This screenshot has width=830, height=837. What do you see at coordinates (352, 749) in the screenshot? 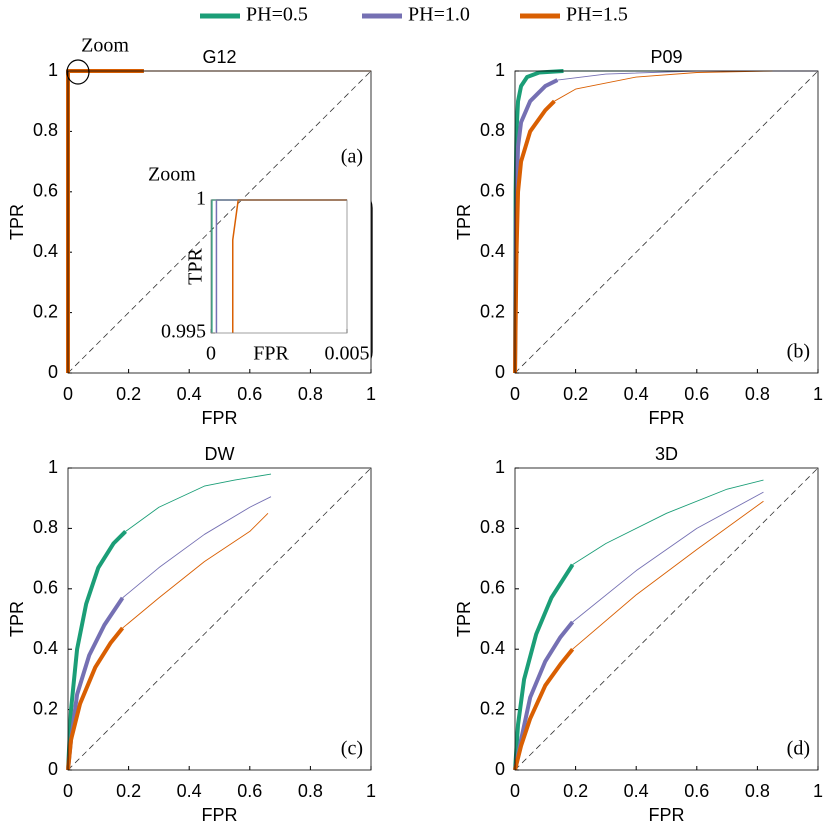
I see `panel-label: (c)` at bounding box center [352, 749].